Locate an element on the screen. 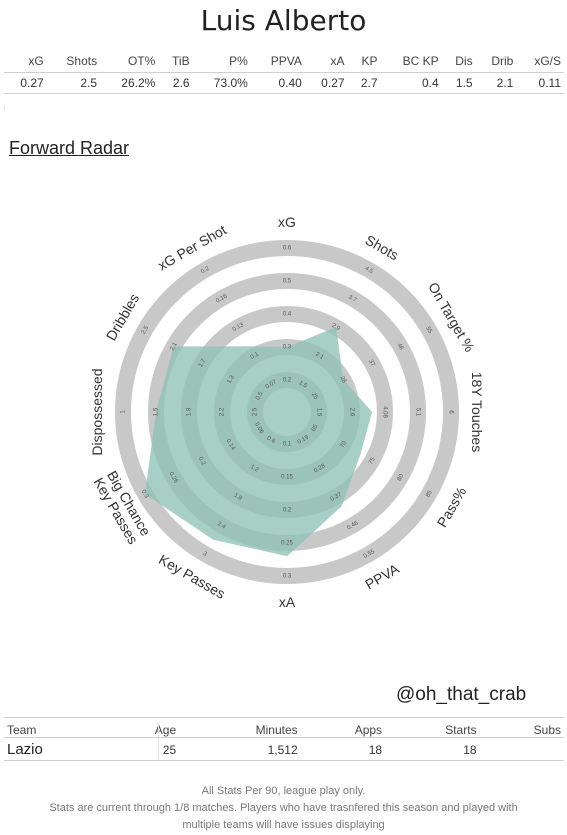 This screenshot has height=835, width=567. radar-tick-label: 6 is located at coordinates (450, 412).